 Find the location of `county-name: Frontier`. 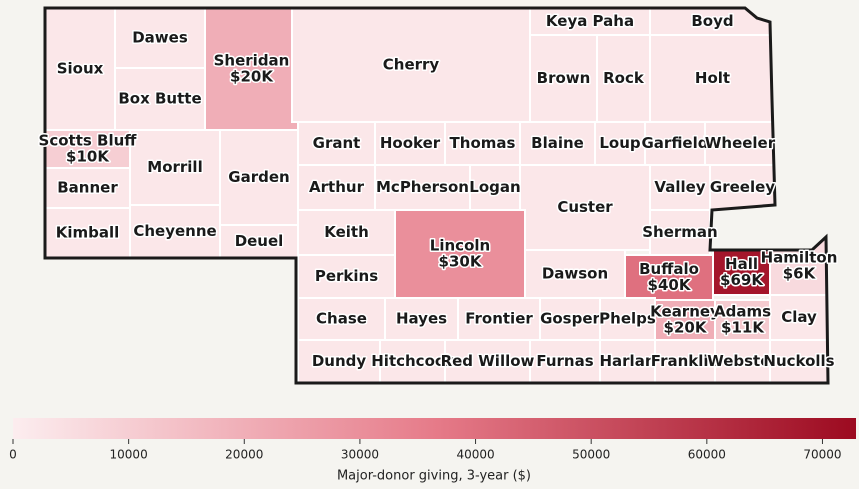

county-name: Frontier is located at coordinates (499, 319).